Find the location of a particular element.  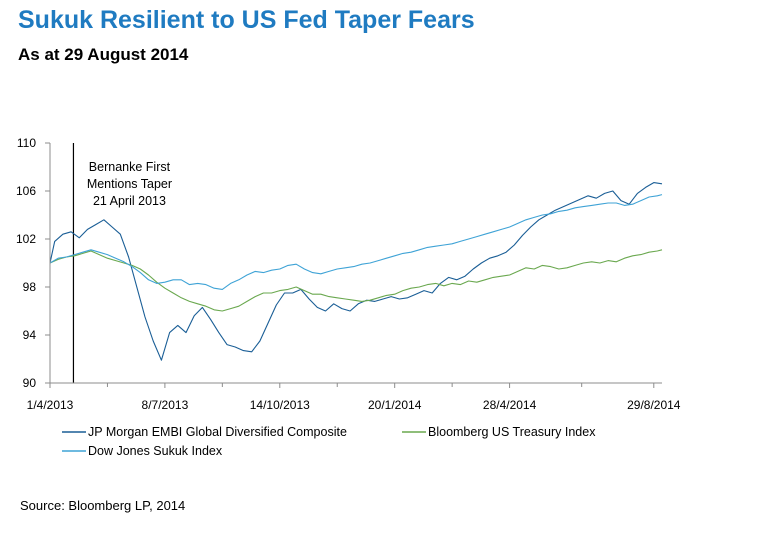

x-tick-label: 29/8/2014 is located at coordinates (654, 405).